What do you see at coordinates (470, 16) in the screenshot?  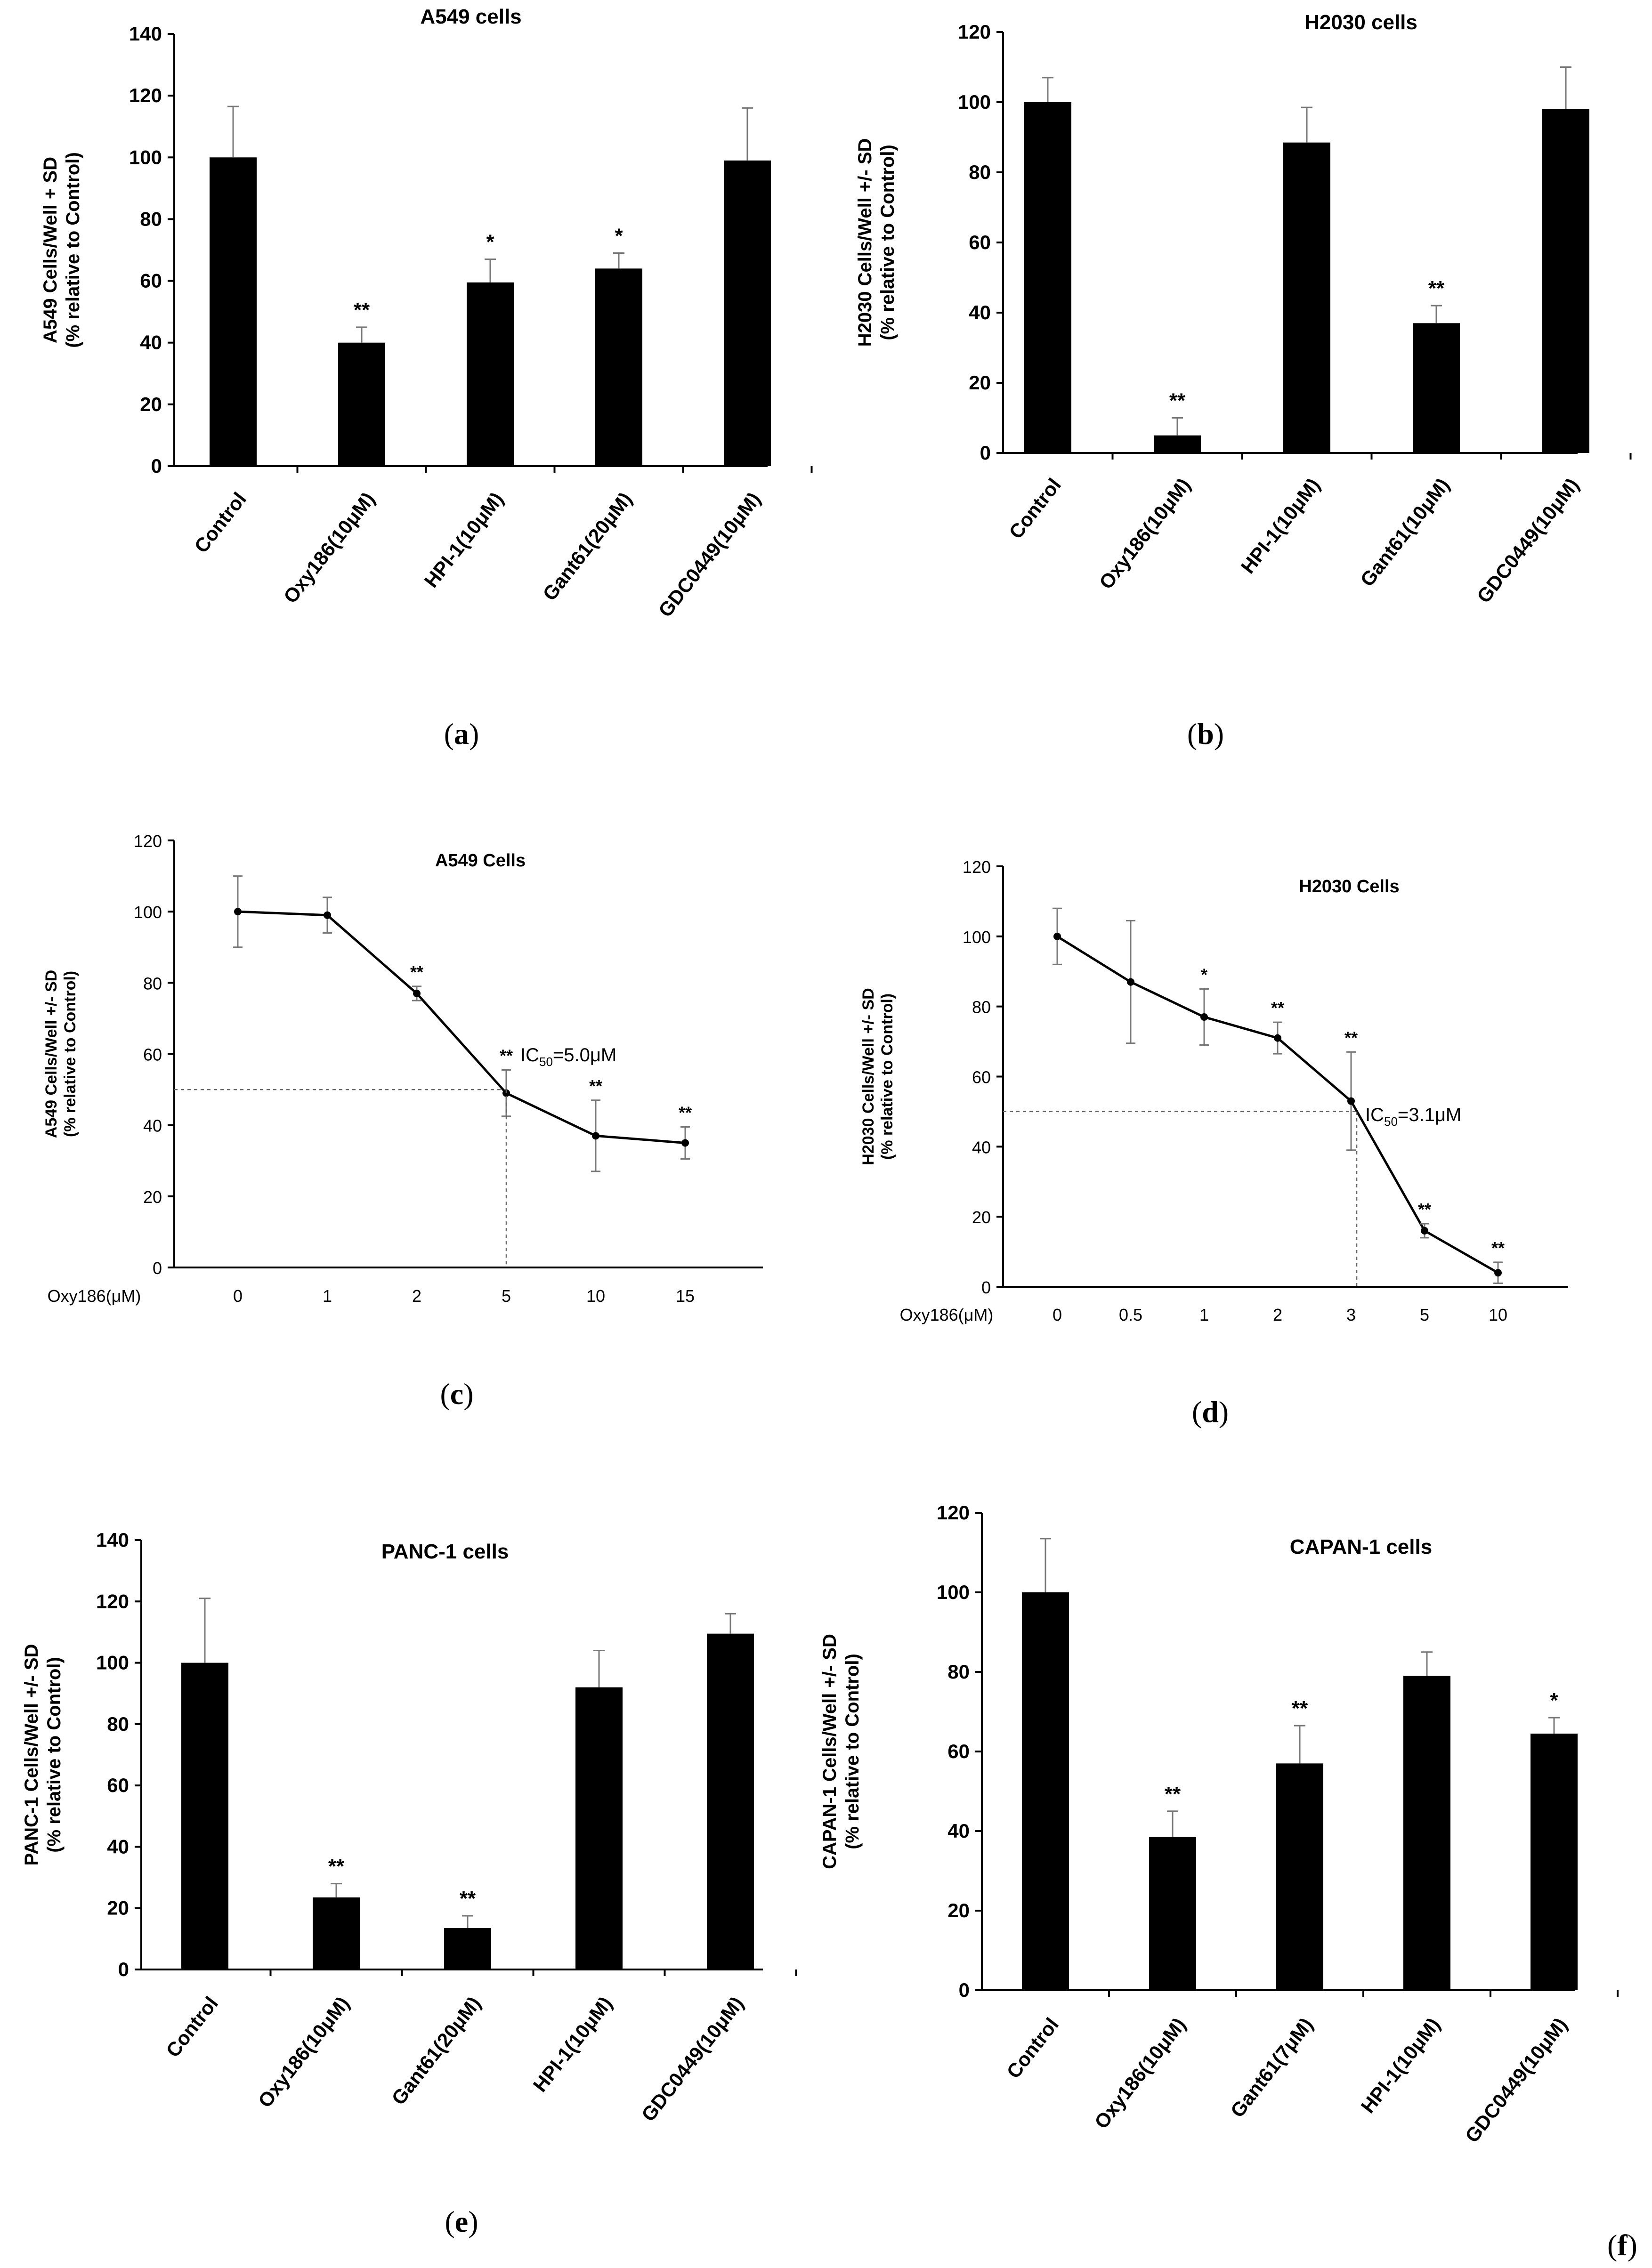 I see `chart-title: A549 cells` at bounding box center [470, 16].